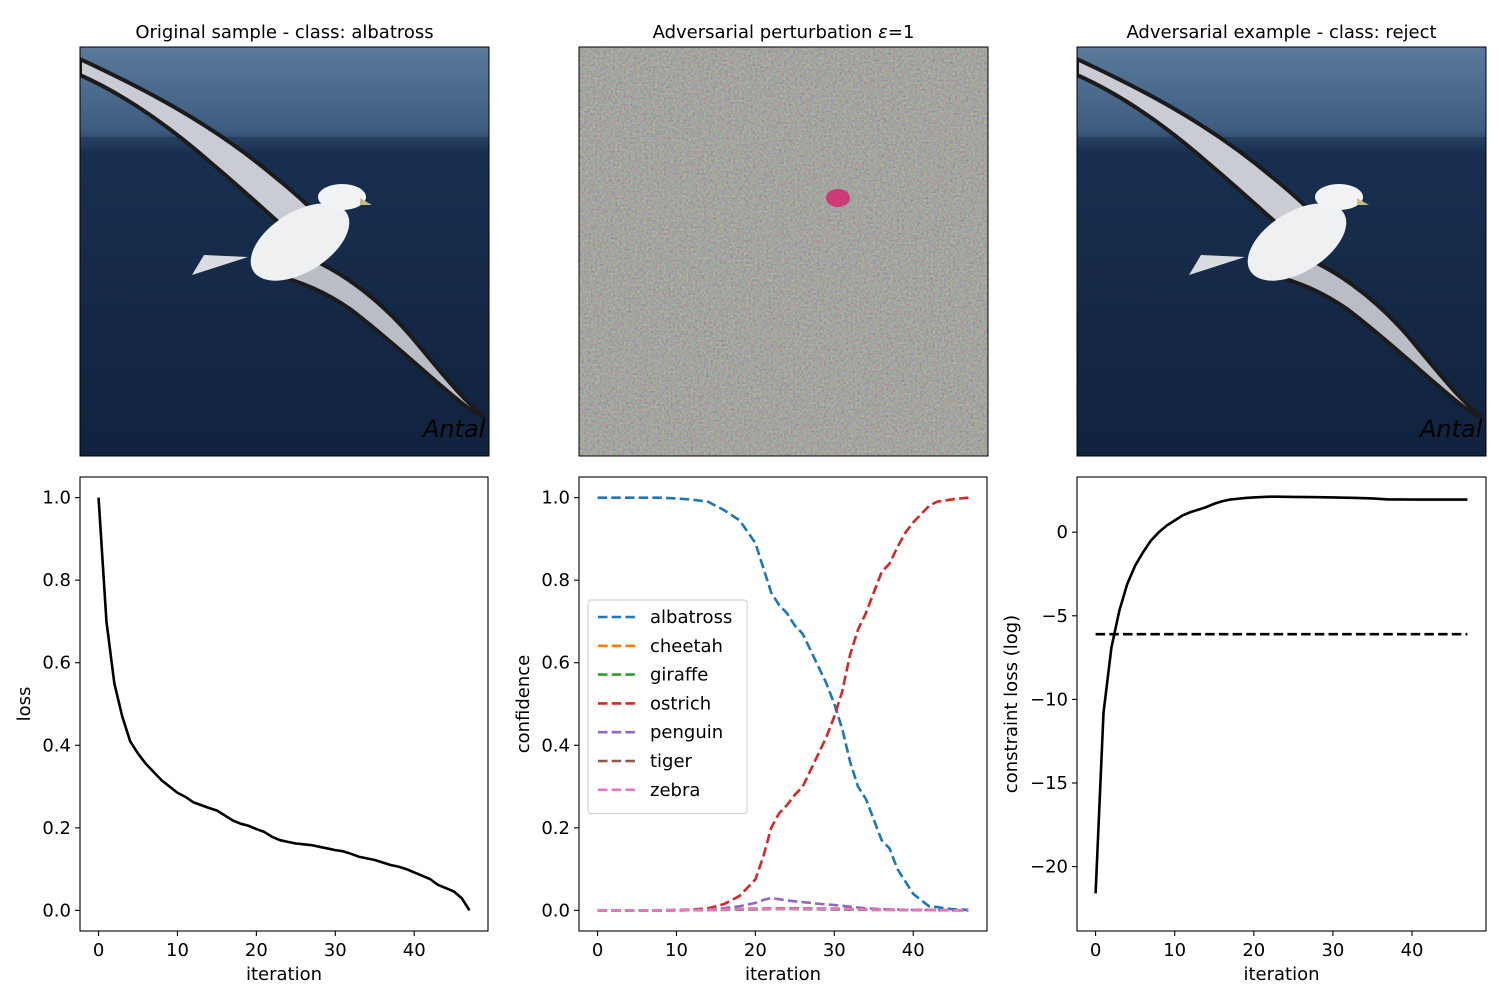 This screenshot has height=1000, width=1500. I want to click on albatross-image: Antal, so click(284, 257).